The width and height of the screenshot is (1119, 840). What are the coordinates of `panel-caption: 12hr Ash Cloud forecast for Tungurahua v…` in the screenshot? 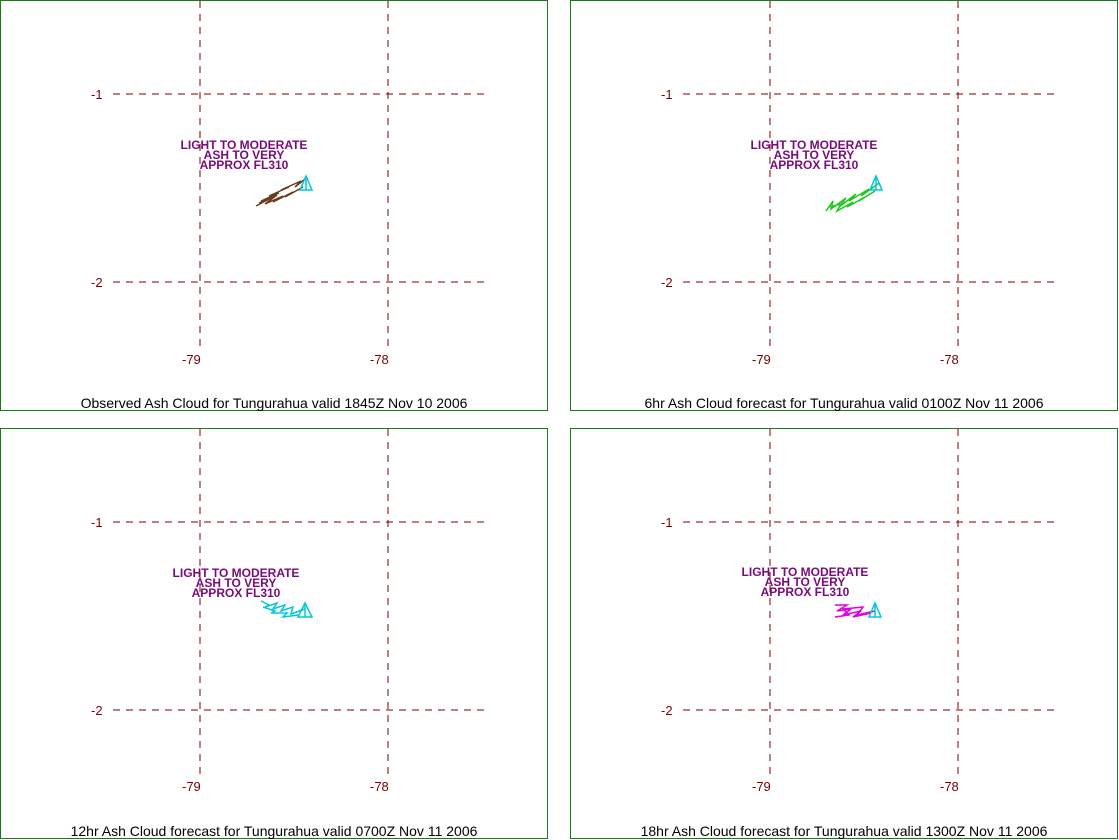 It's located at (274, 831).